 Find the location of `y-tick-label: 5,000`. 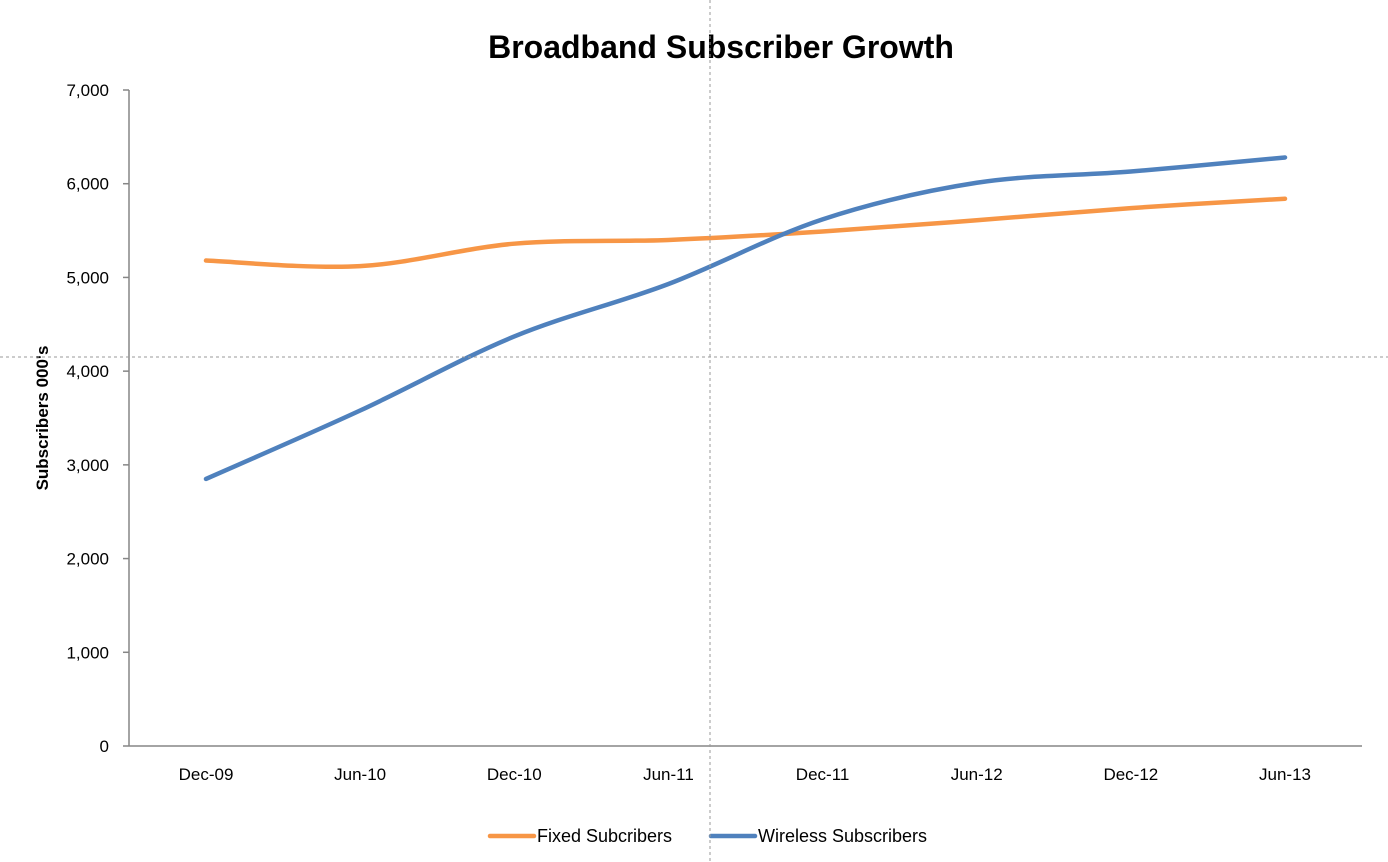

y-tick-label: 5,000 is located at coordinates (87, 277).